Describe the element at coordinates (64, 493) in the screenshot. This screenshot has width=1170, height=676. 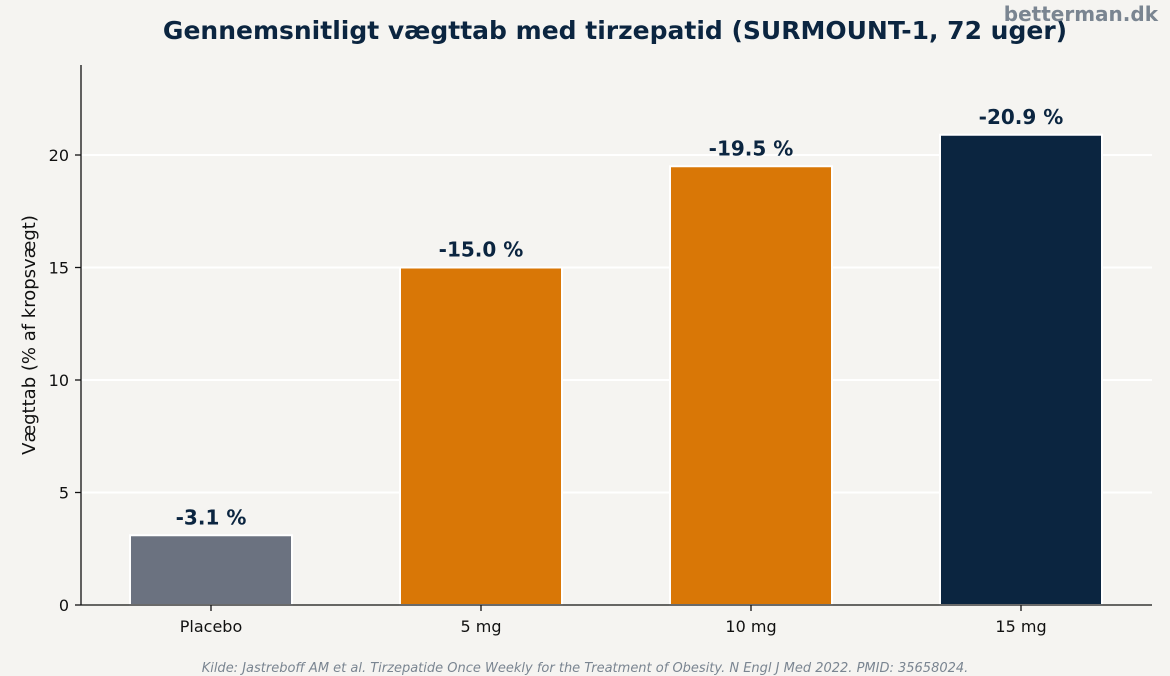
I see `y-tick-label: 5` at that location.